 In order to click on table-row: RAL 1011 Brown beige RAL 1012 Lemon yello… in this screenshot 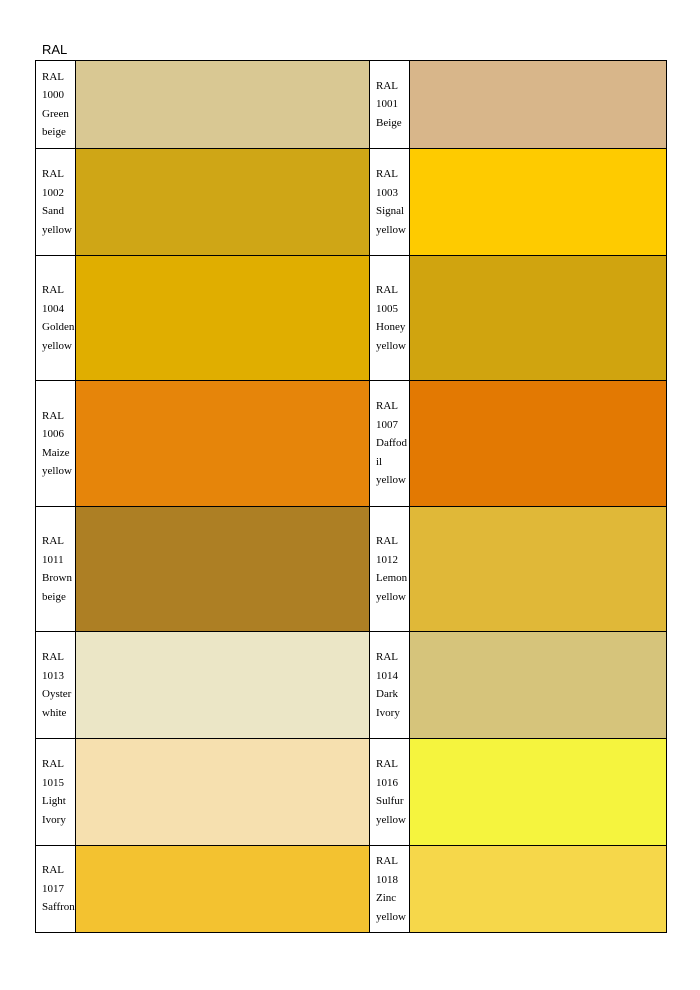, I will do `click(351, 569)`.